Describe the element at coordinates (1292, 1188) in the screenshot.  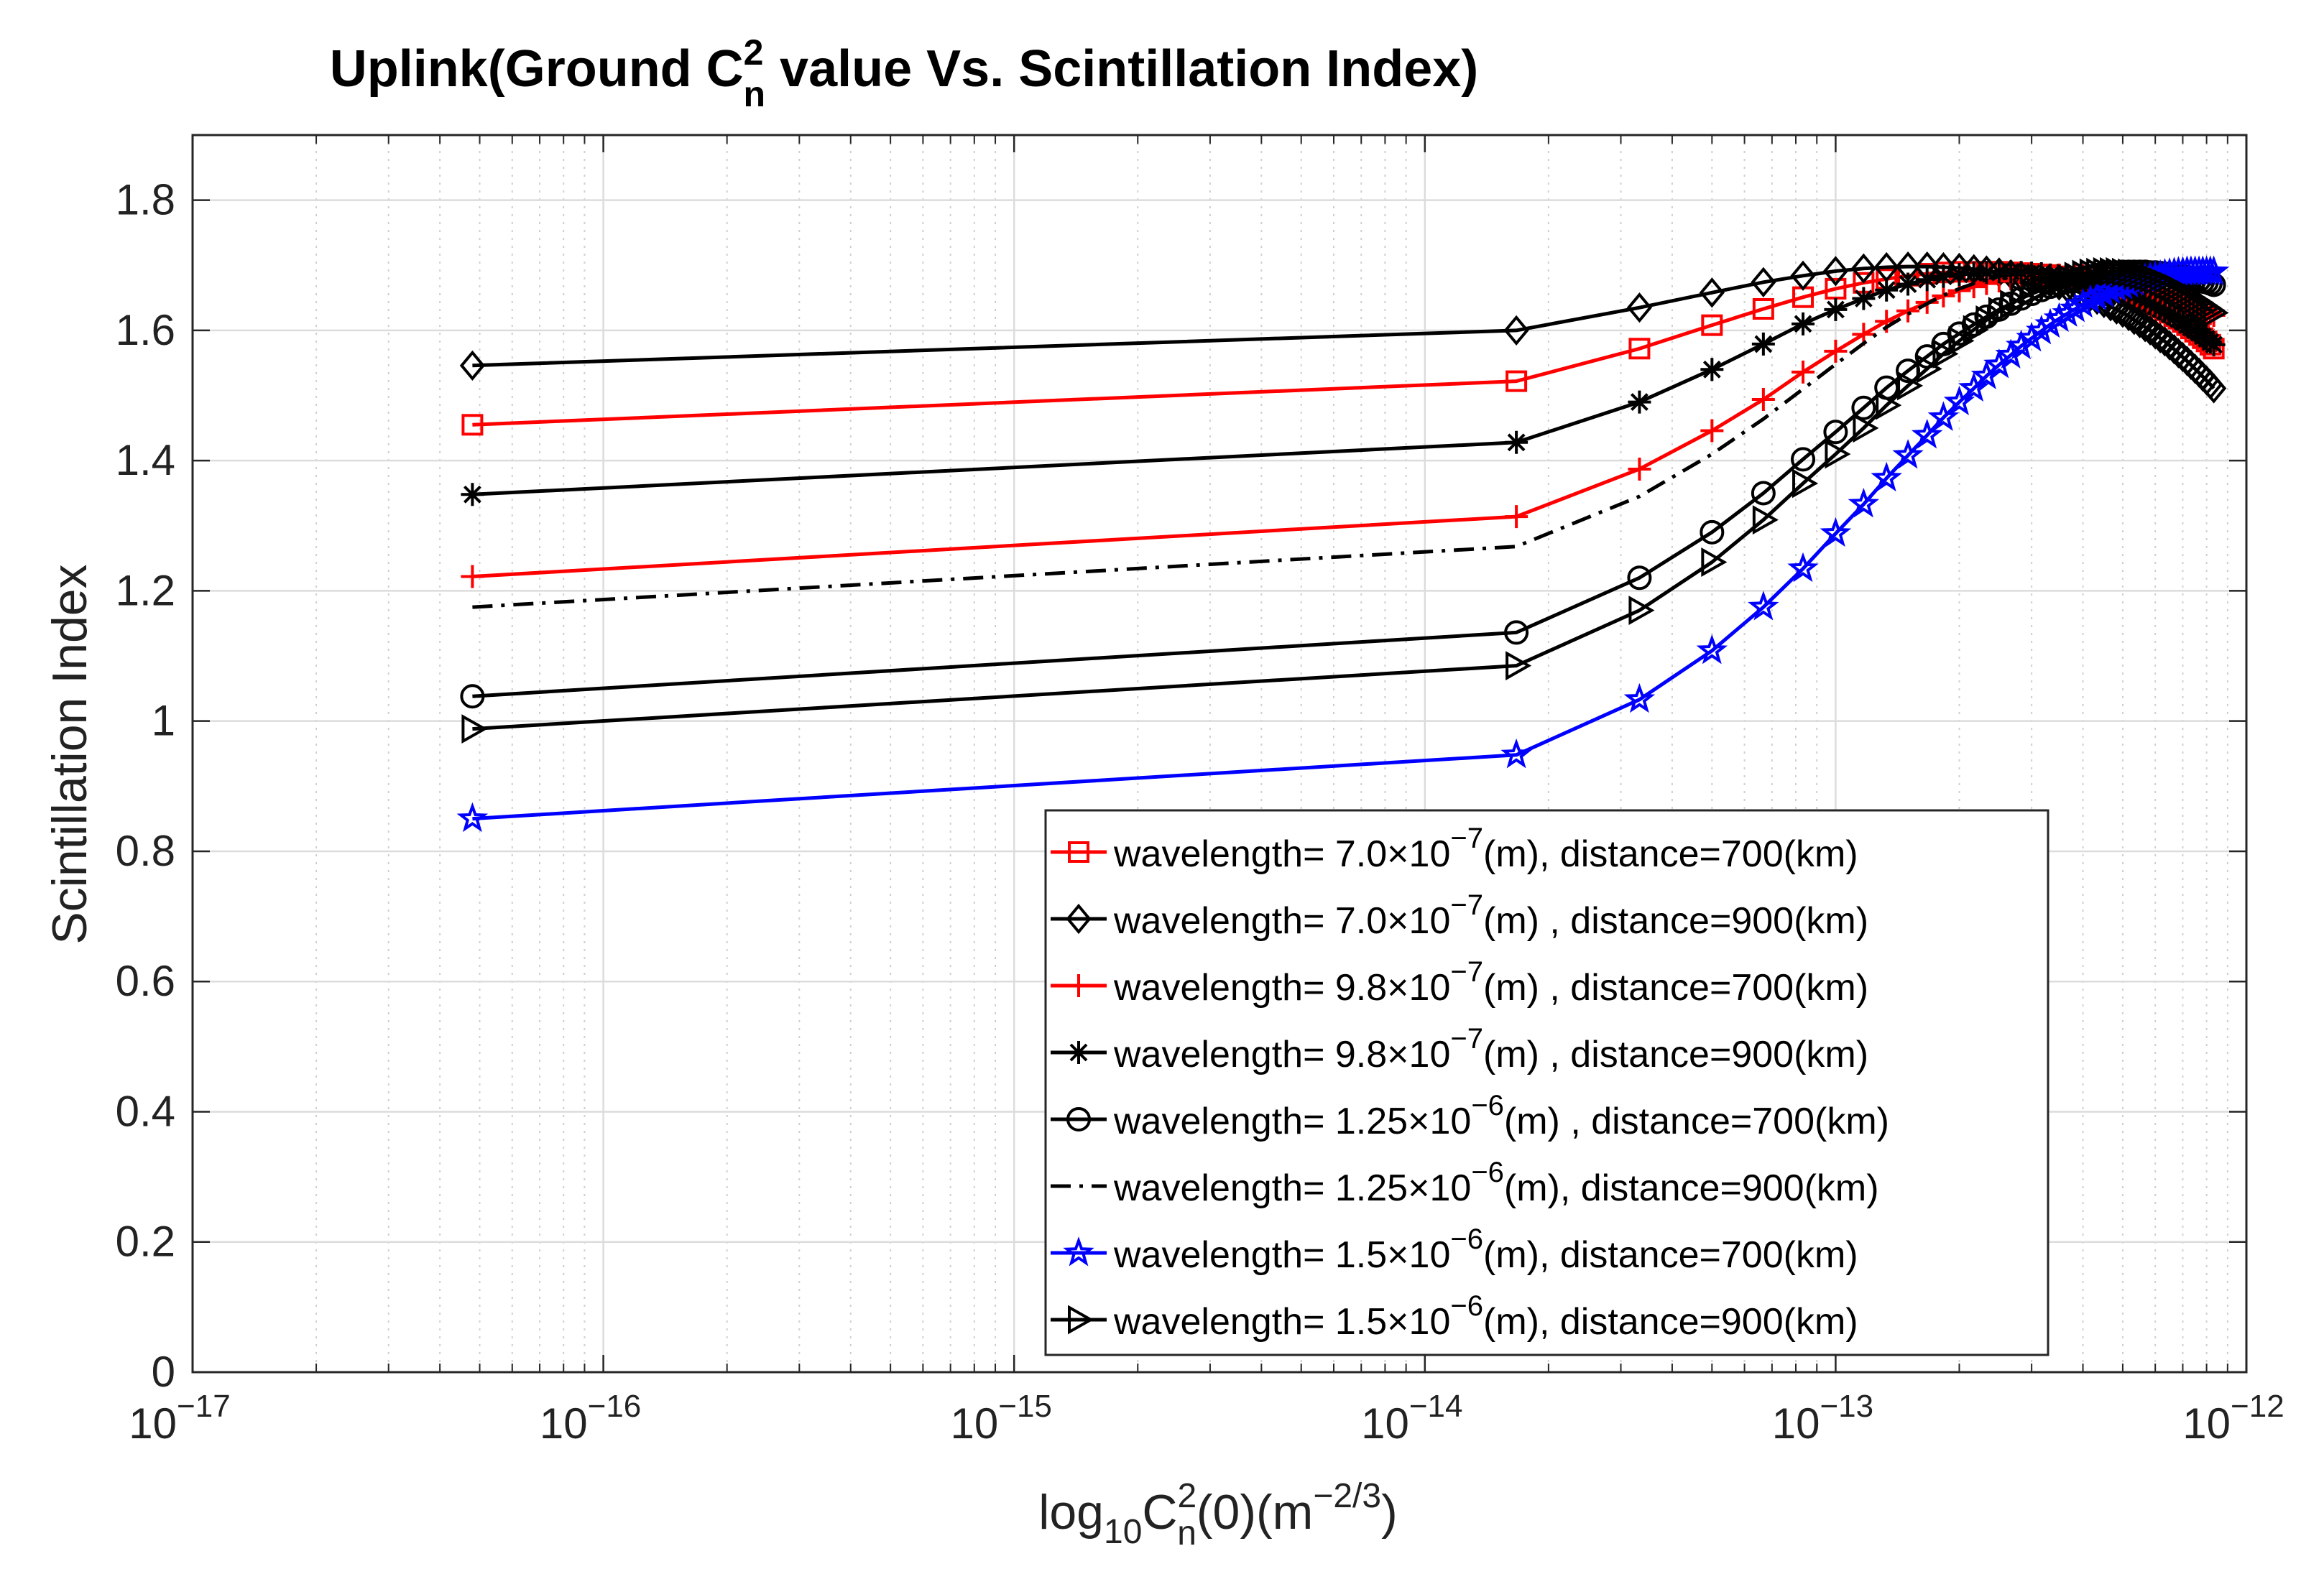
I see `legend-label-a: wavelength= 1.25×10` at that location.